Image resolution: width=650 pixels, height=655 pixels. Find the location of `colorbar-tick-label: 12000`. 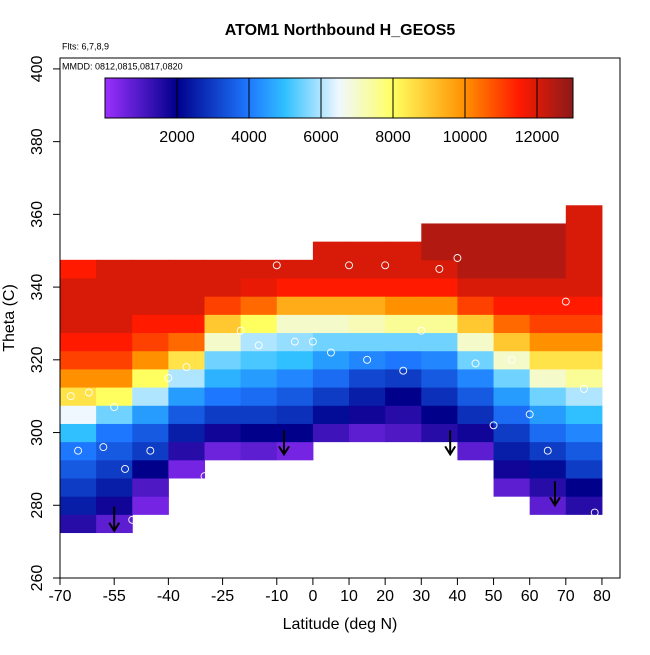

colorbar-tick-label: 12000 is located at coordinates (537, 137).